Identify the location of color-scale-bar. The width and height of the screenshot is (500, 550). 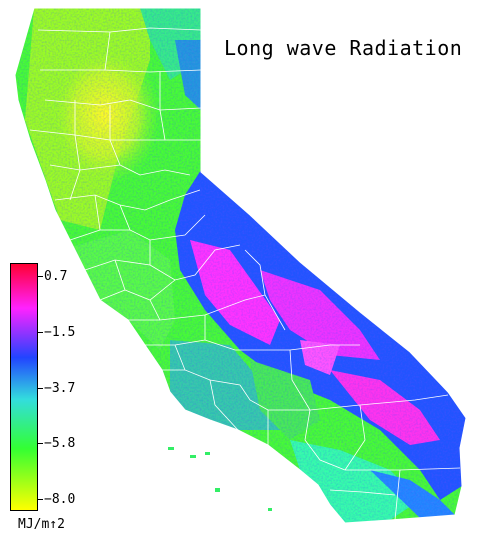
(24, 387).